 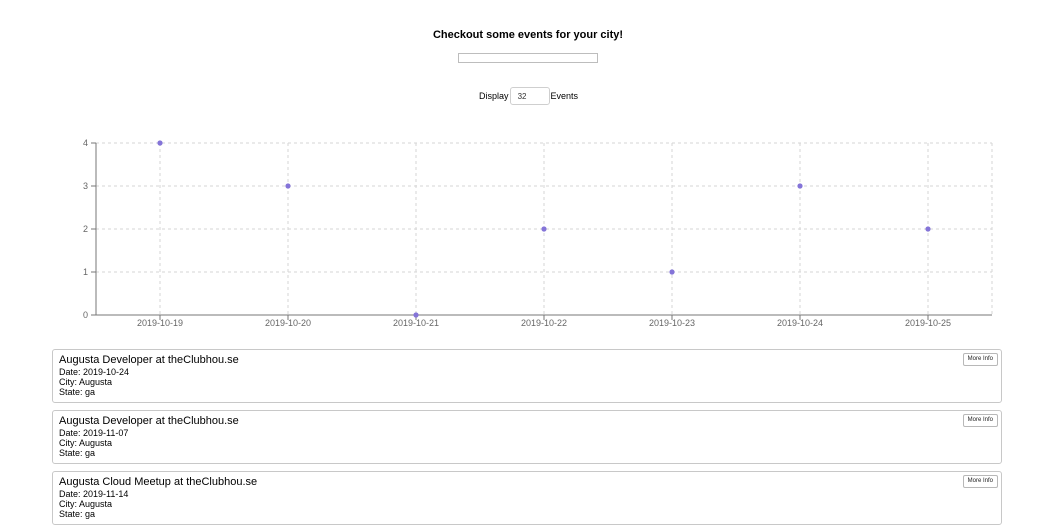 I want to click on y-tick-label: 3, so click(x=85, y=186).